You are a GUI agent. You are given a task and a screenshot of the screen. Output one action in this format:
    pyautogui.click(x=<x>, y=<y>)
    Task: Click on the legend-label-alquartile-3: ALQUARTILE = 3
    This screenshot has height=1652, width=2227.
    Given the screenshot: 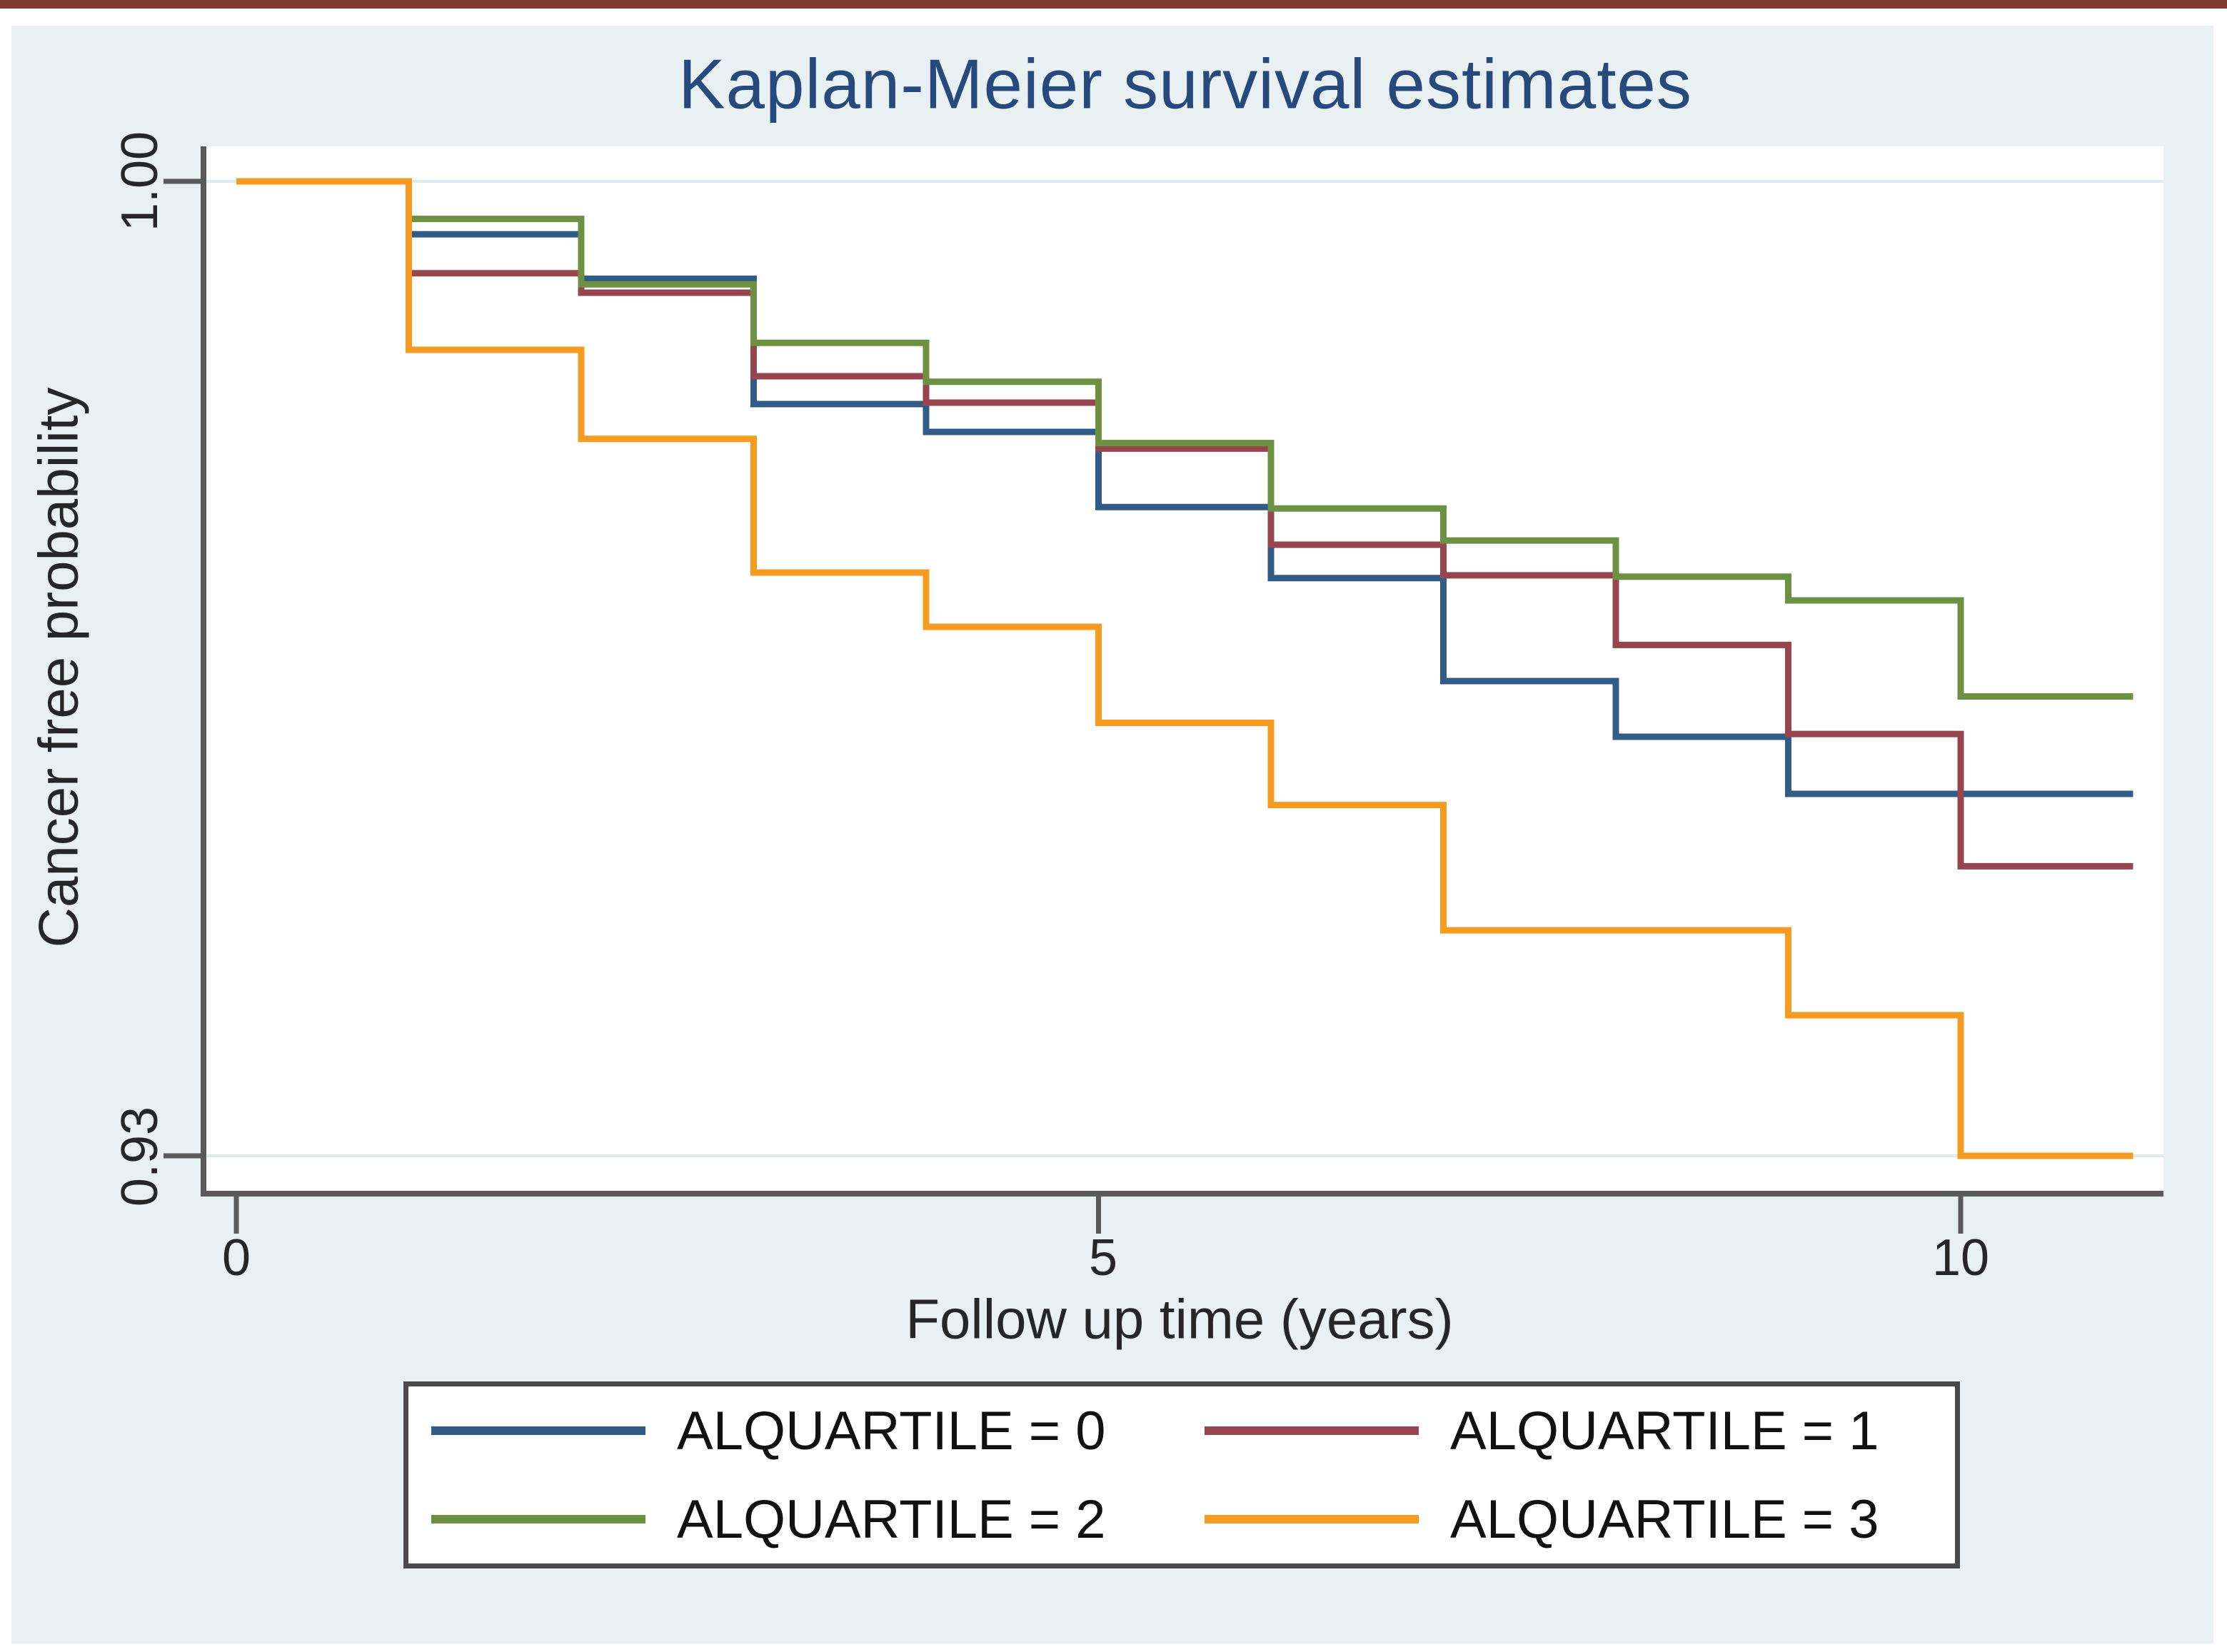 What is the action you would take?
    pyautogui.click(x=1664, y=1520)
    